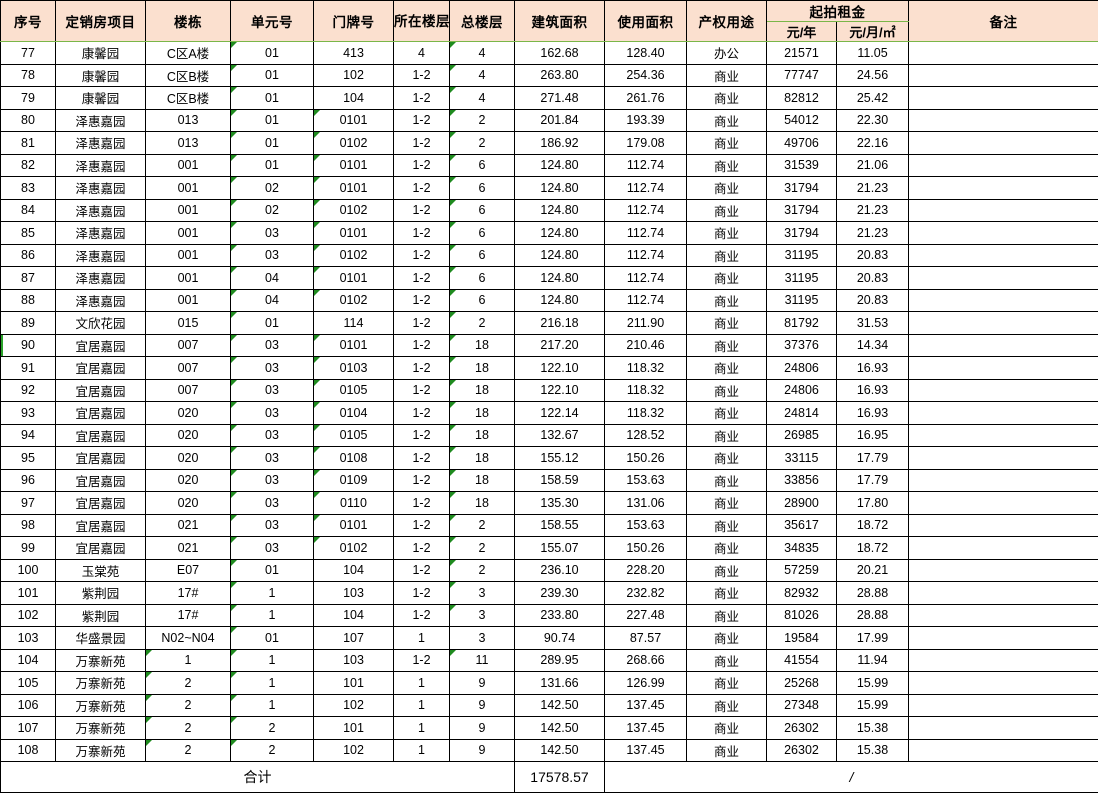  Describe the element at coordinates (272, 98) in the screenshot. I see `cell-unit: 01` at that location.